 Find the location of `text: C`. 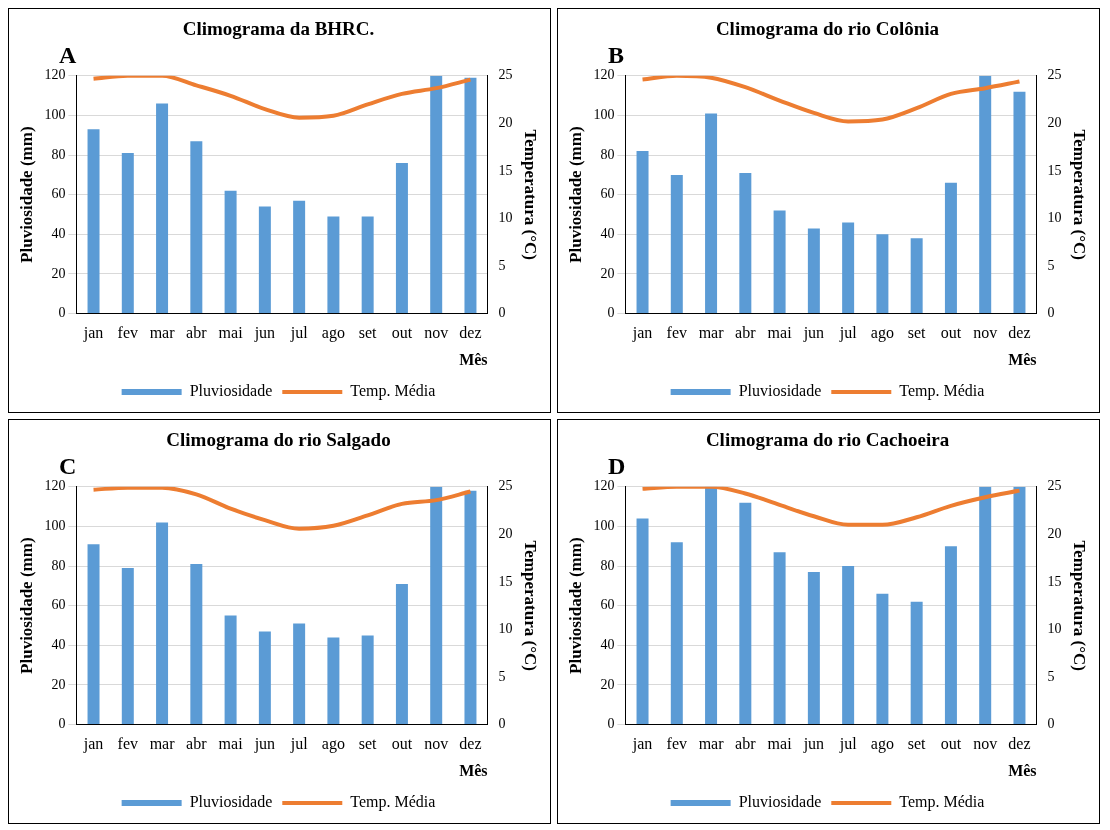

text: C is located at coordinates (68, 466).